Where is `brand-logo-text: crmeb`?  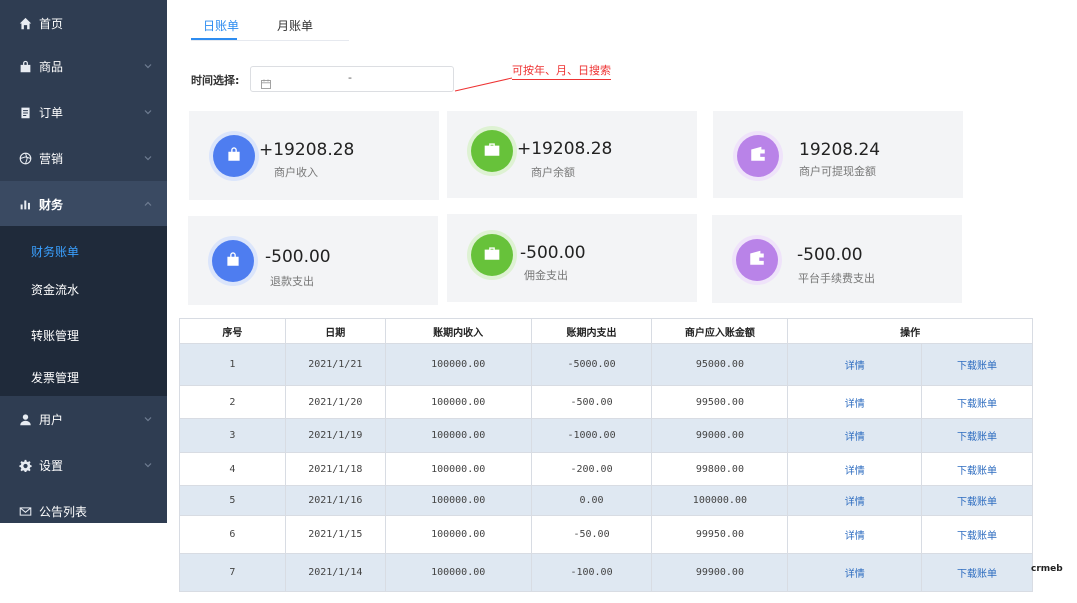 brand-logo-text: crmeb is located at coordinates (1047, 569).